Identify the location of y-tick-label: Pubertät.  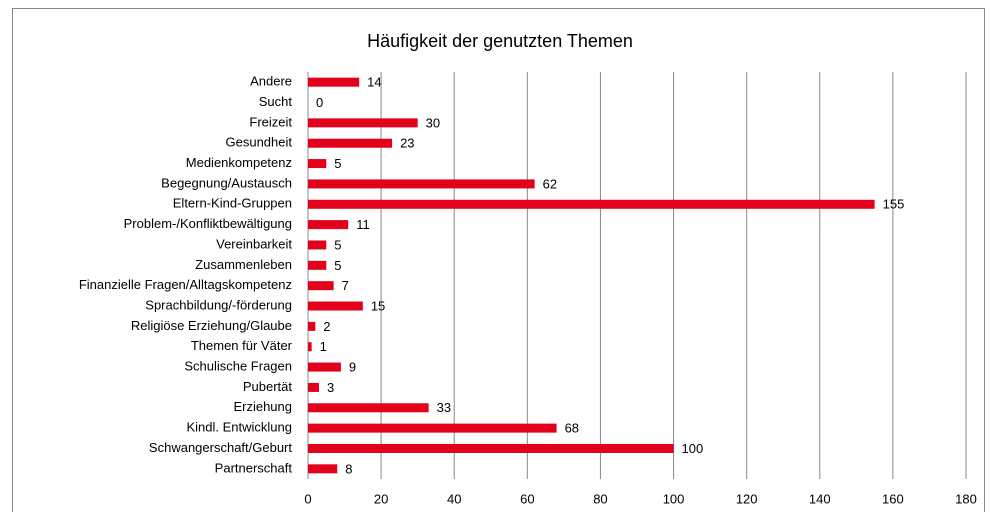
(268, 386).